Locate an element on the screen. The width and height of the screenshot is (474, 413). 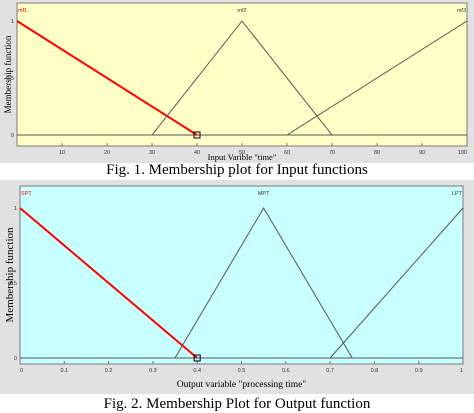
chart1-x-tick-label: 50 is located at coordinates (242, 153).